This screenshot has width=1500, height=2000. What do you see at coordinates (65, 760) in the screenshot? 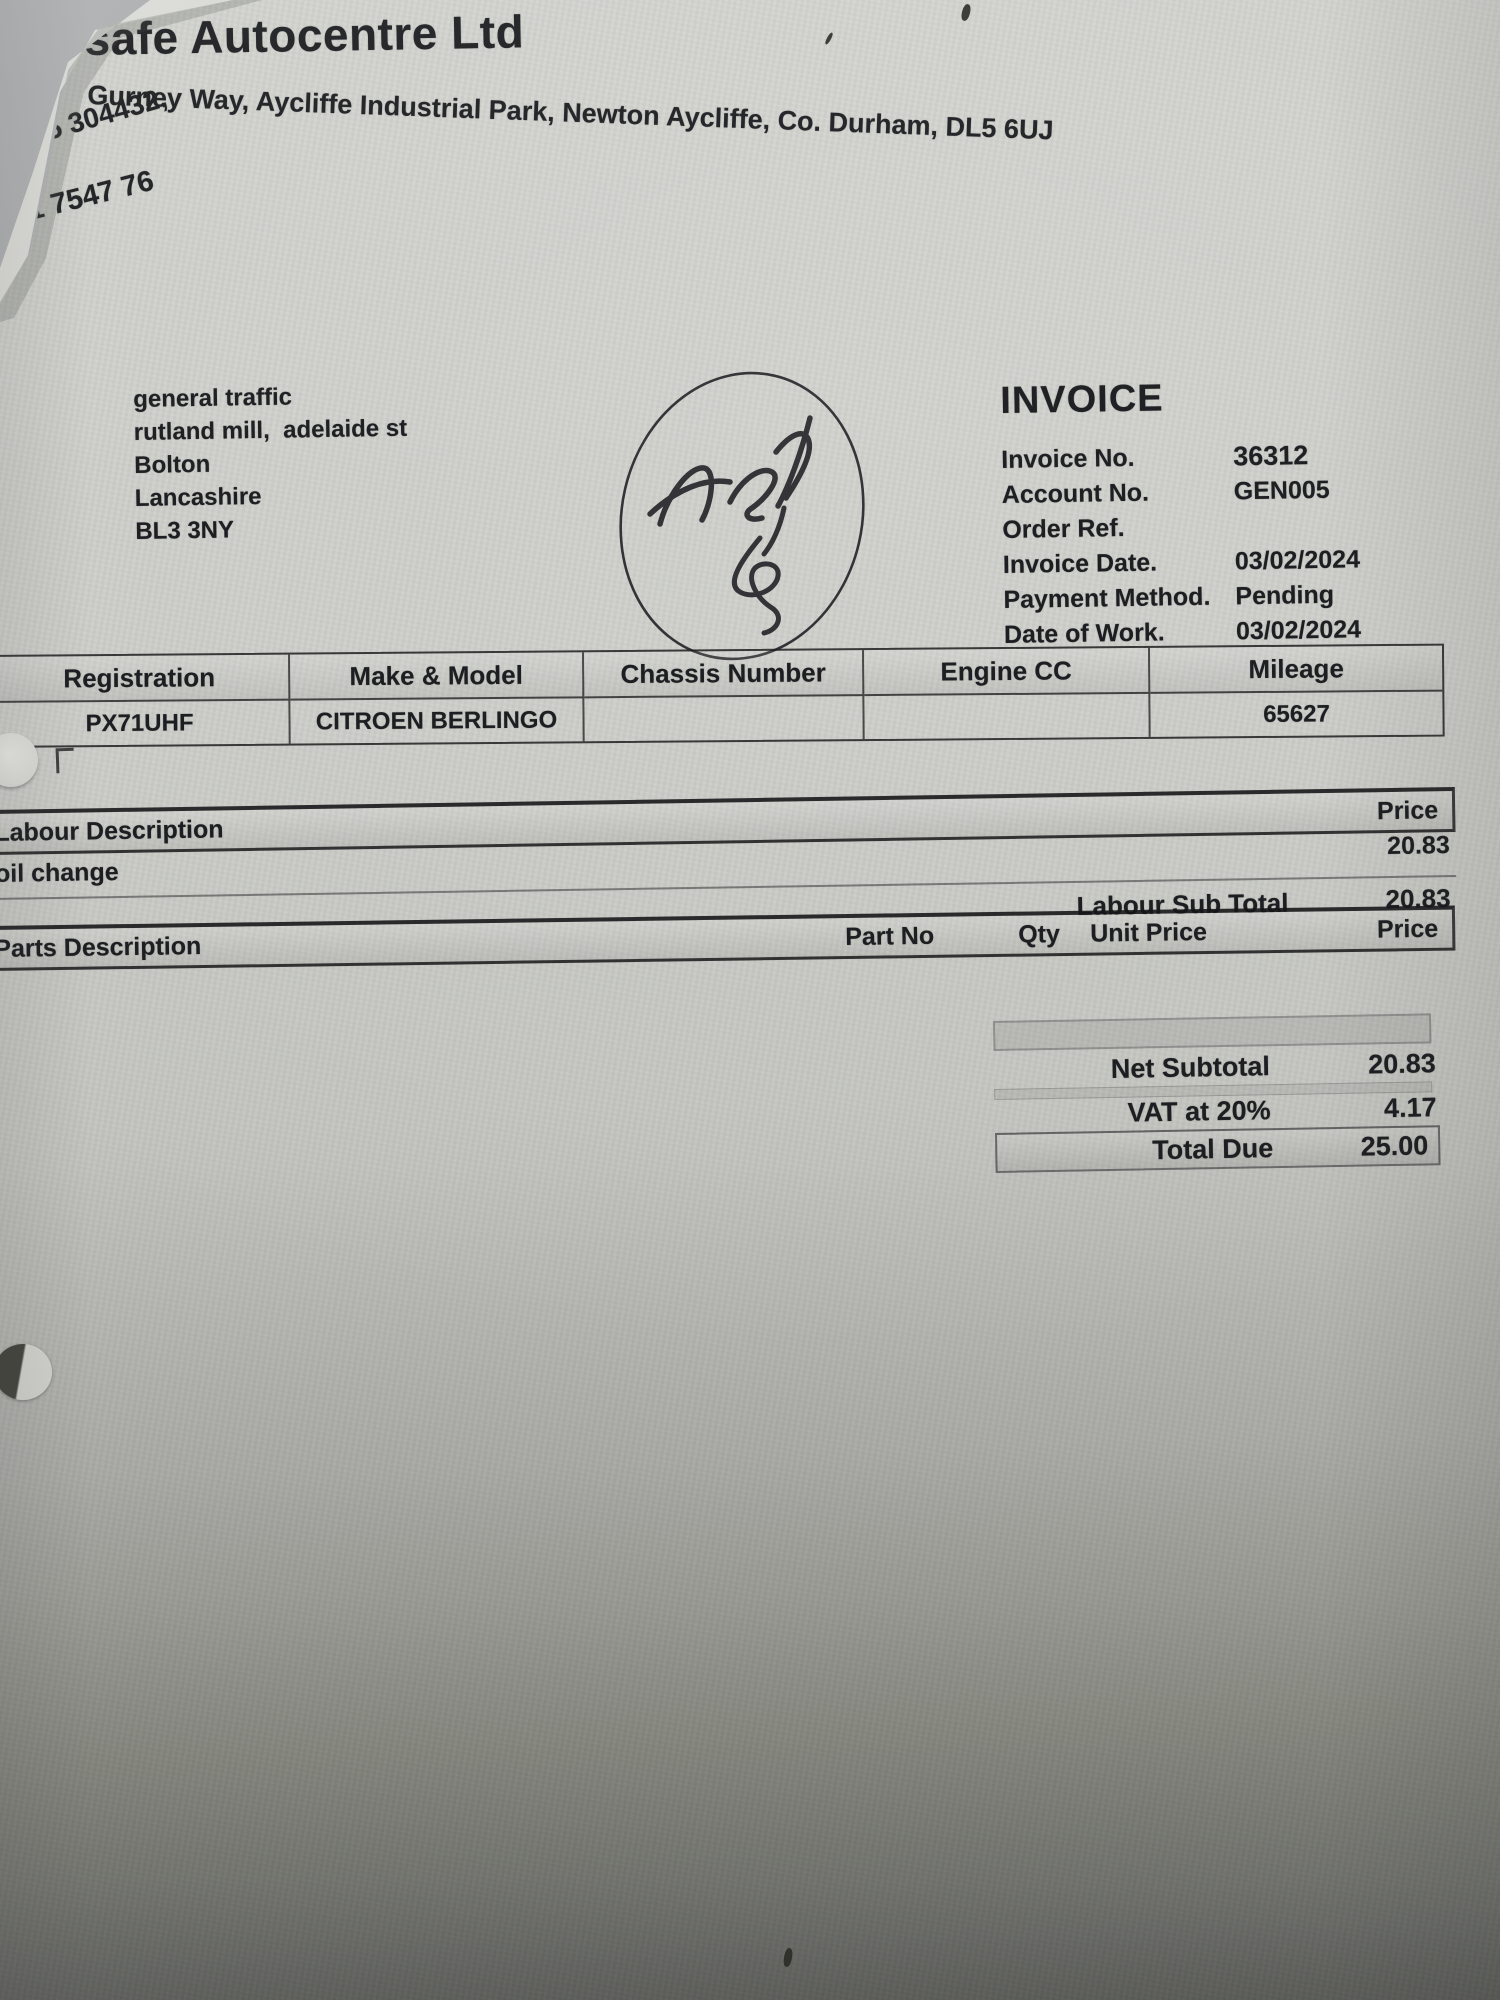
I see `pen-bracket-mark` at bounding box center [65, 760].